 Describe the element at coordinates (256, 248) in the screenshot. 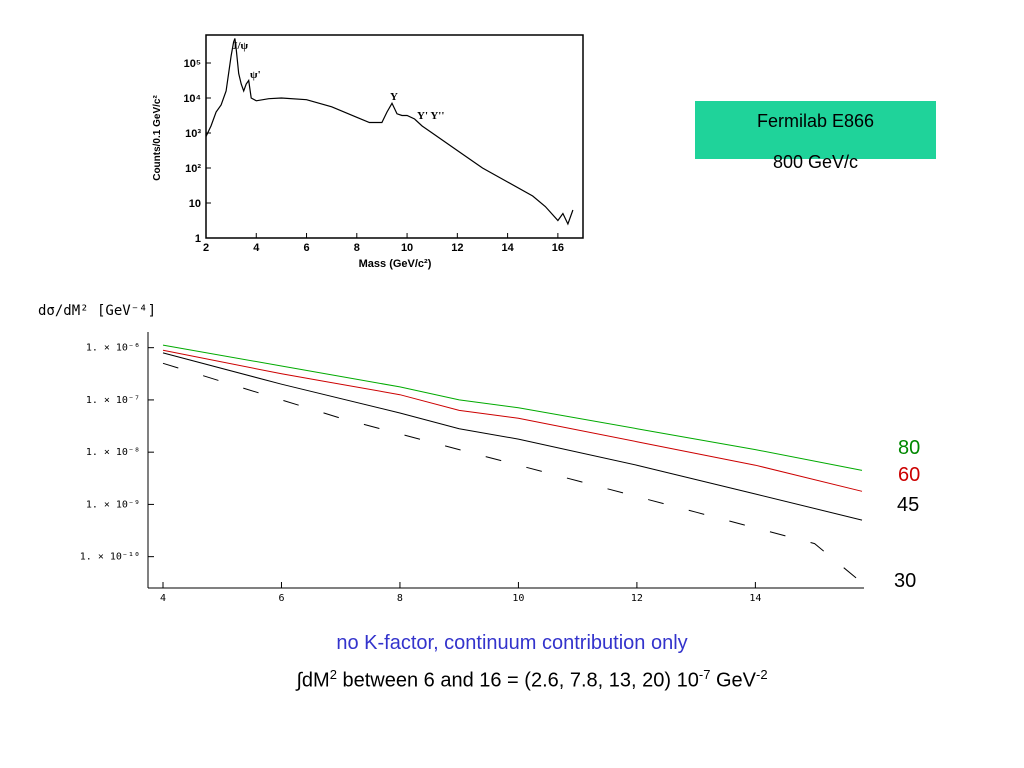

I see `top-x-tick-label: 4` at that location.